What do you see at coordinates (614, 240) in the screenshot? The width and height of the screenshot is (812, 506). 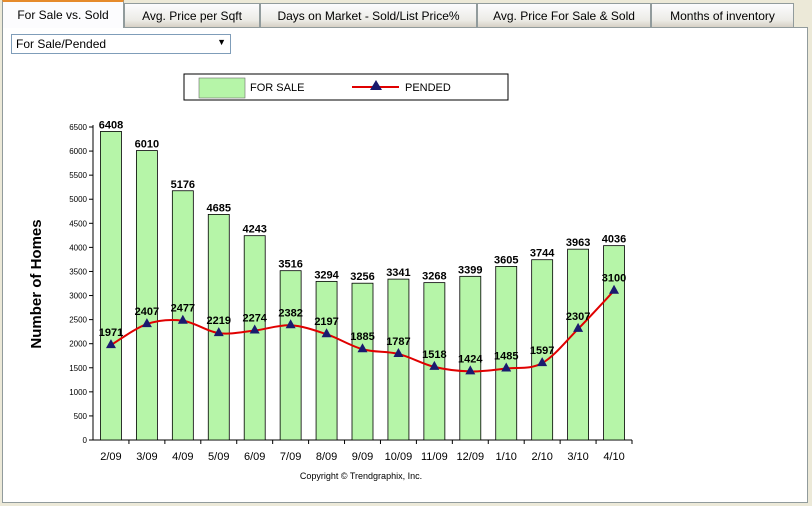 I see `bar-value-label: 4036` at bounding box center [614, 240].